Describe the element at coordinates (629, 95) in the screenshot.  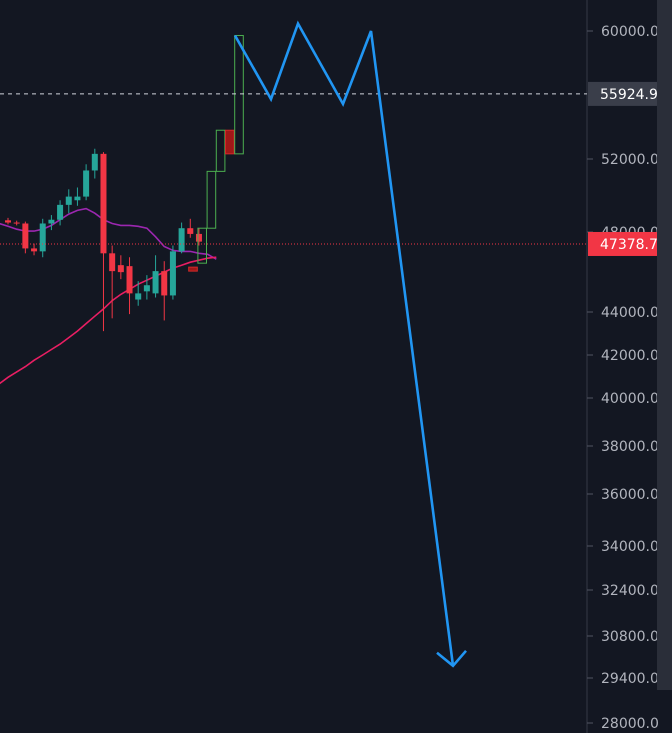
I see `reference-price-tag-label: 55924.9` at that location.